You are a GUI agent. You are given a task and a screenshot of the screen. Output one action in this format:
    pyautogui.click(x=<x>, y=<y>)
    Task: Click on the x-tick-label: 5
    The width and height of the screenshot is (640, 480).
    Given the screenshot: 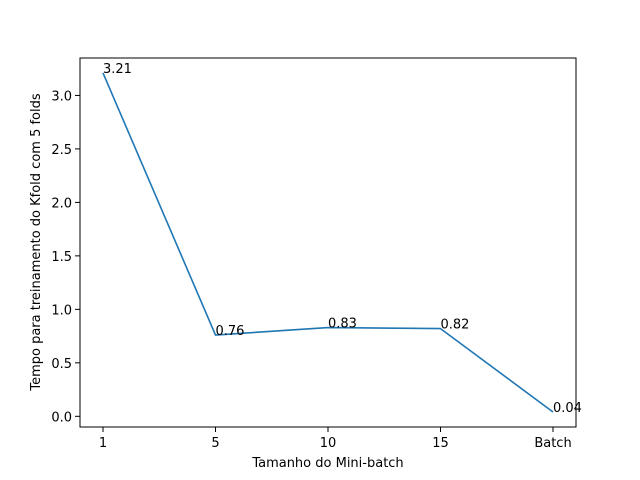 What is the action you would take?
    pyautogui.click(x=215, y=443)
    